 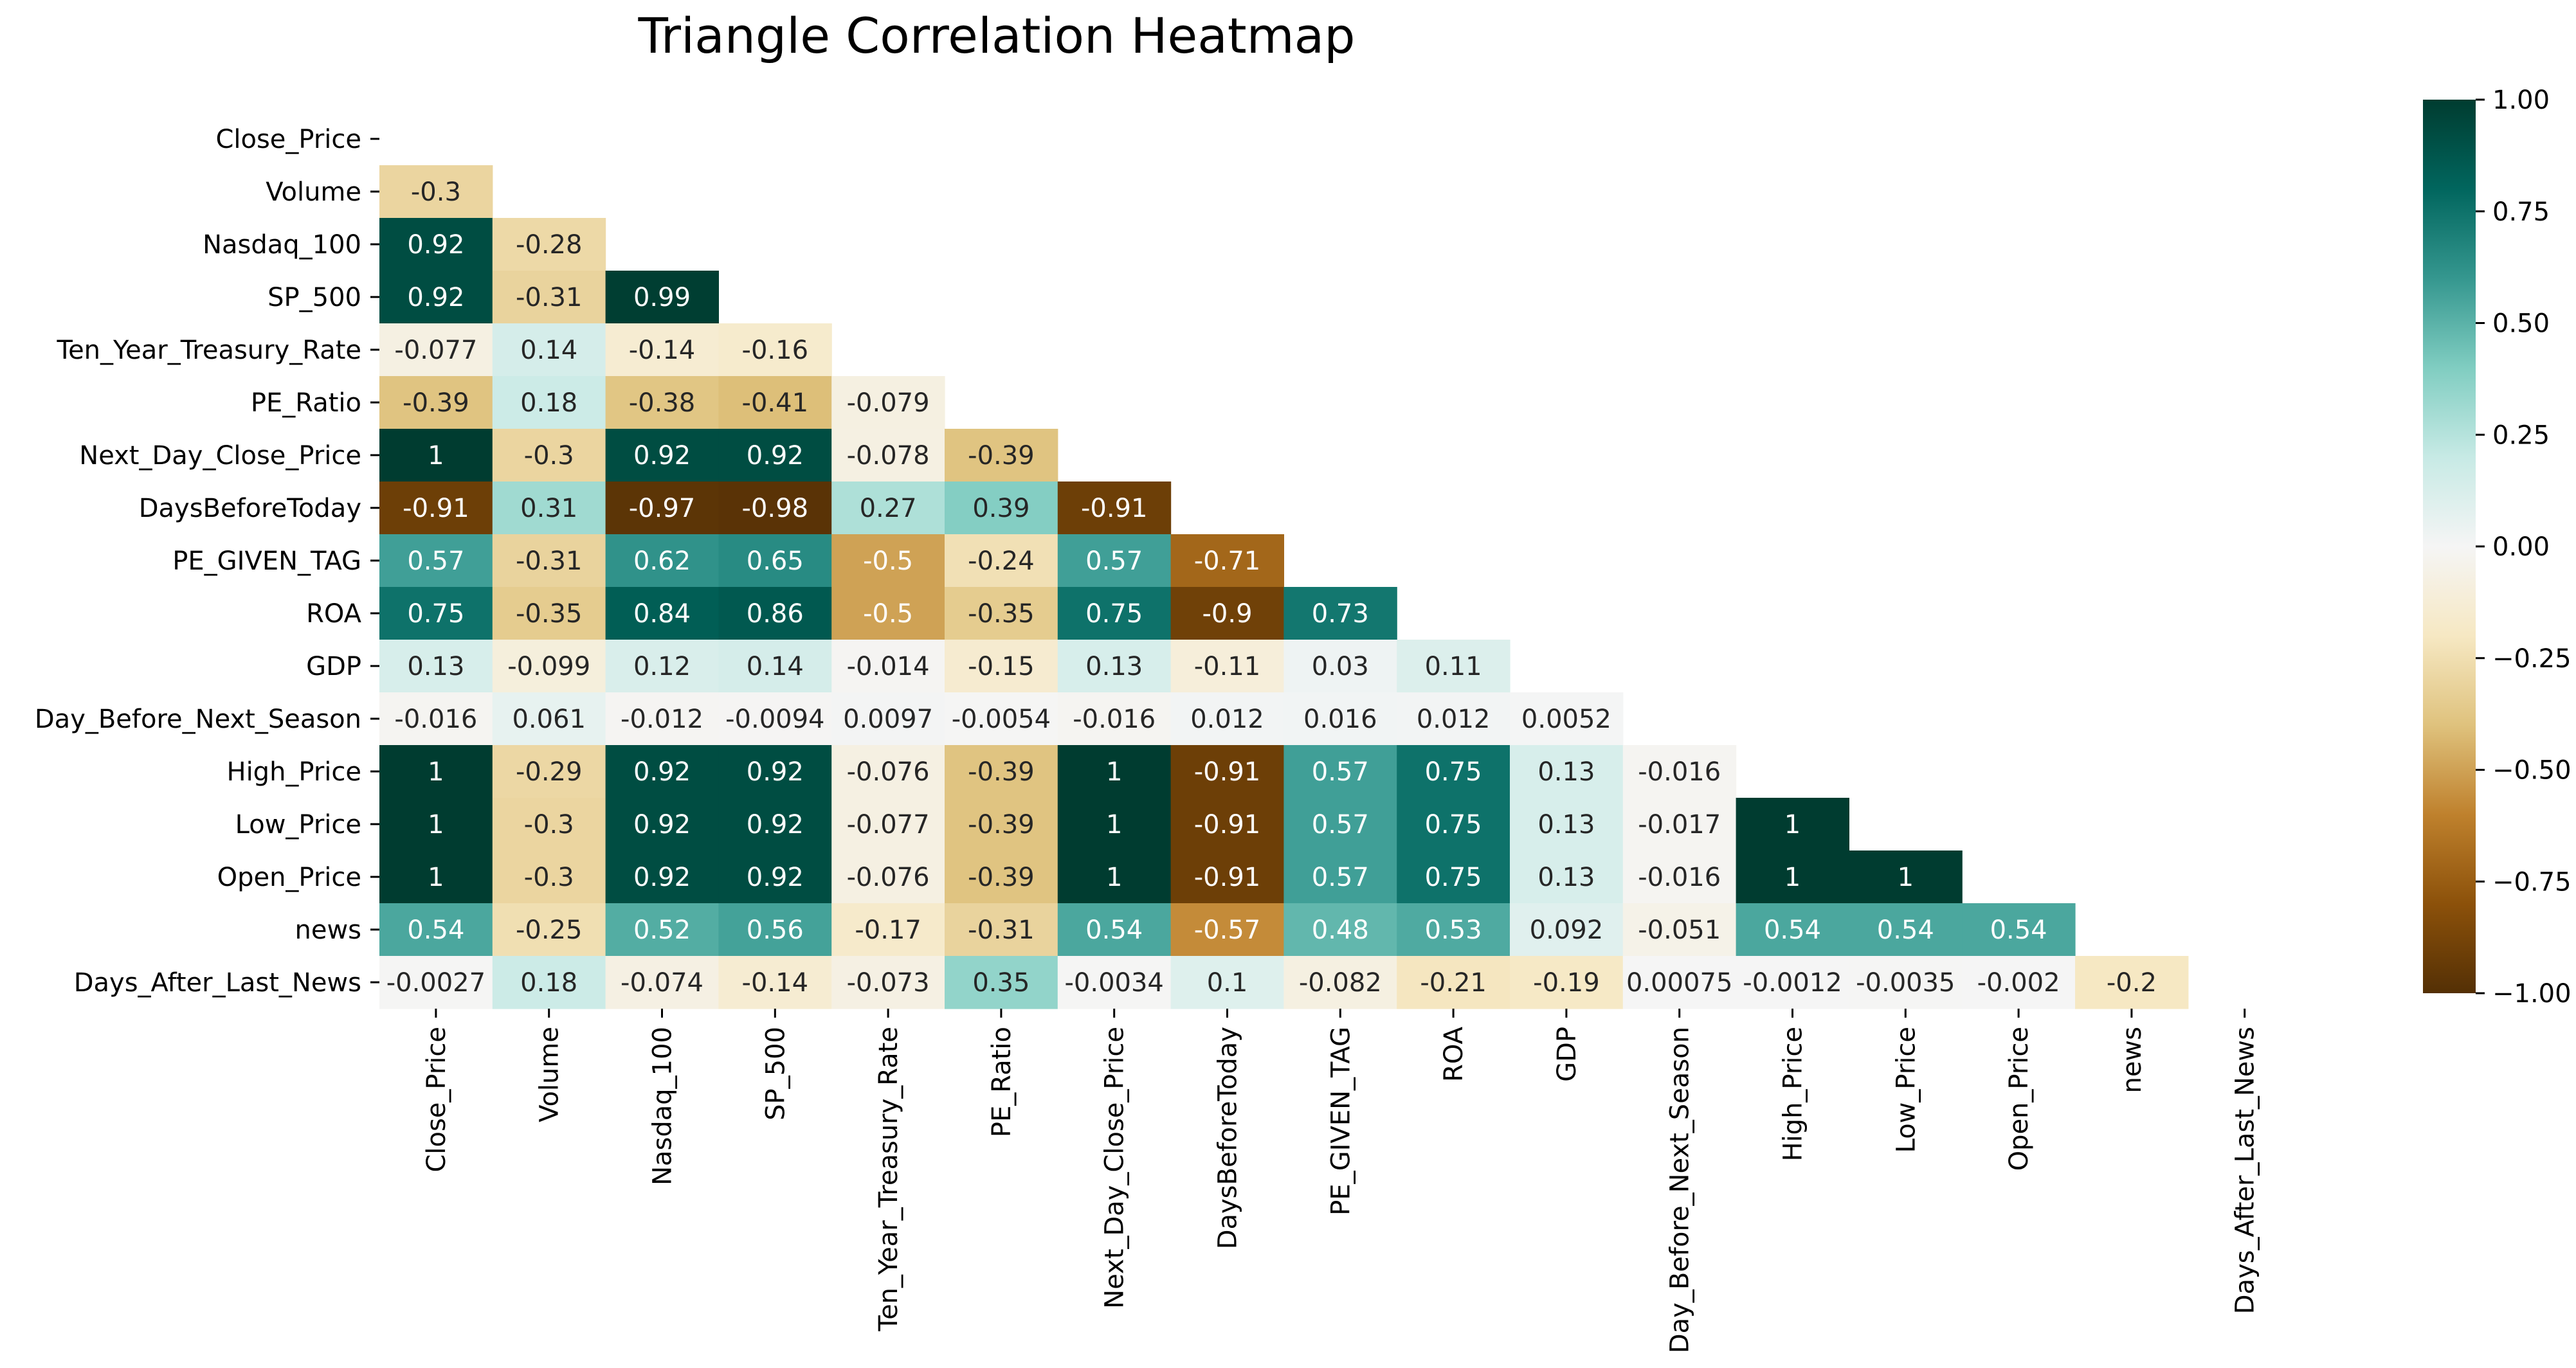 I want to click on cell-value-label: 0.65, so click(x=775, y=561).